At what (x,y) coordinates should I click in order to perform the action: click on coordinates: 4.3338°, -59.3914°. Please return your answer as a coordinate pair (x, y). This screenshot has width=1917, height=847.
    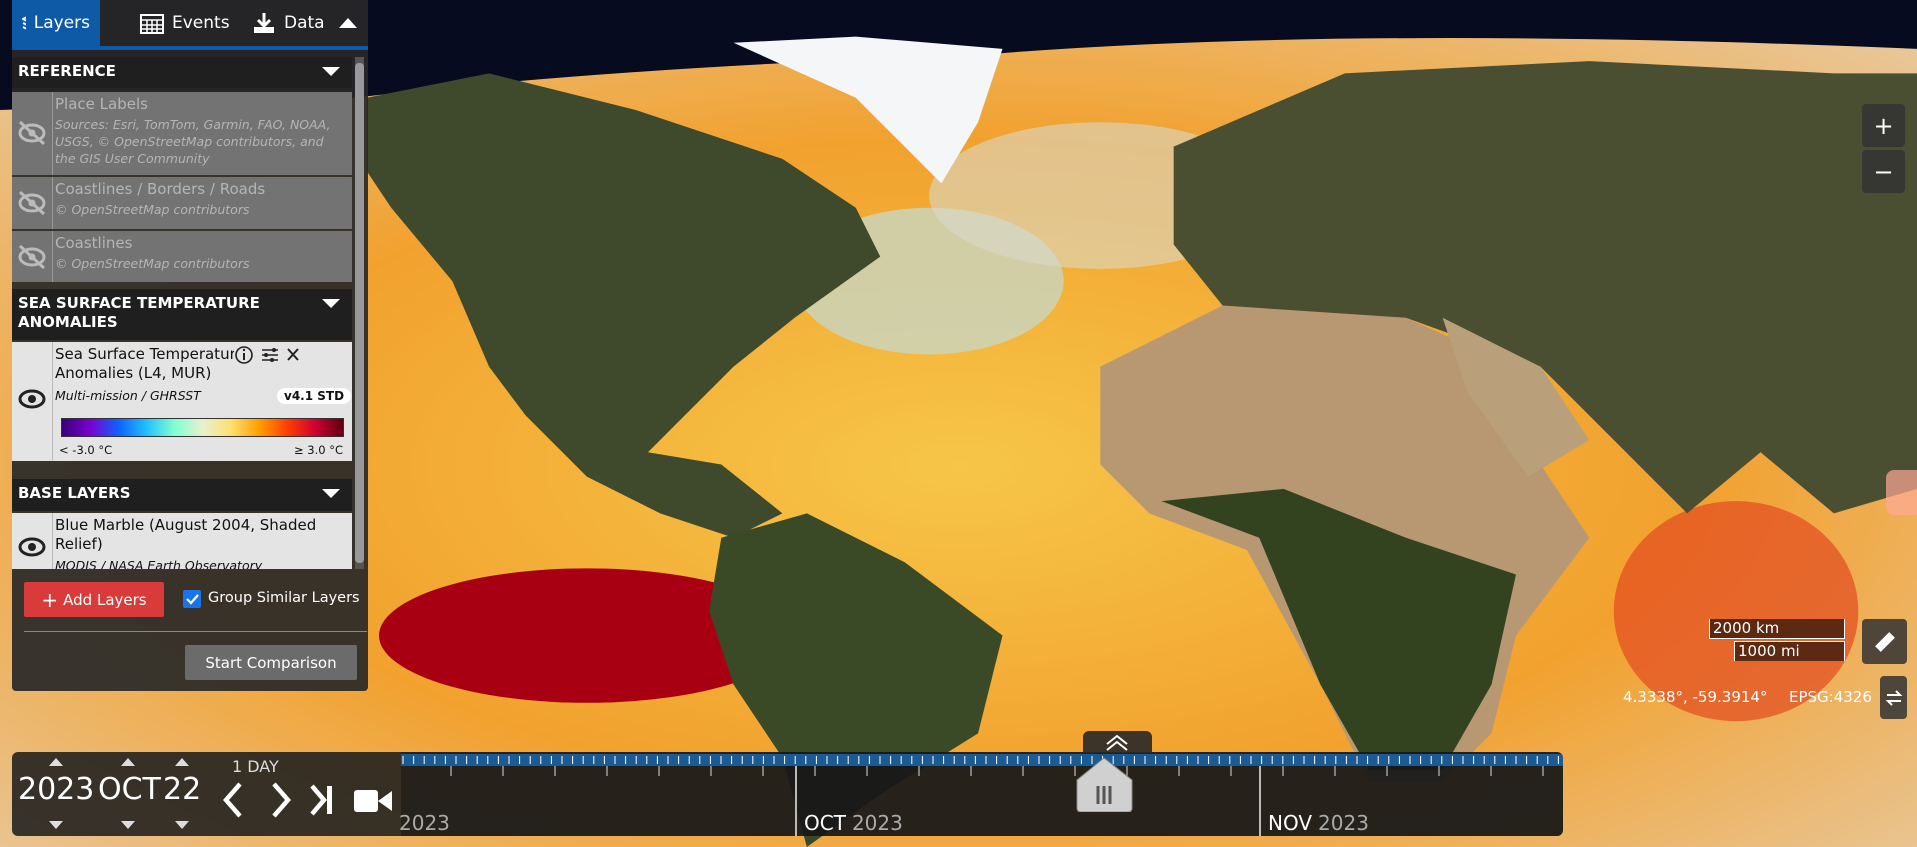
    Looking at the image, I should click on (1695, 697).